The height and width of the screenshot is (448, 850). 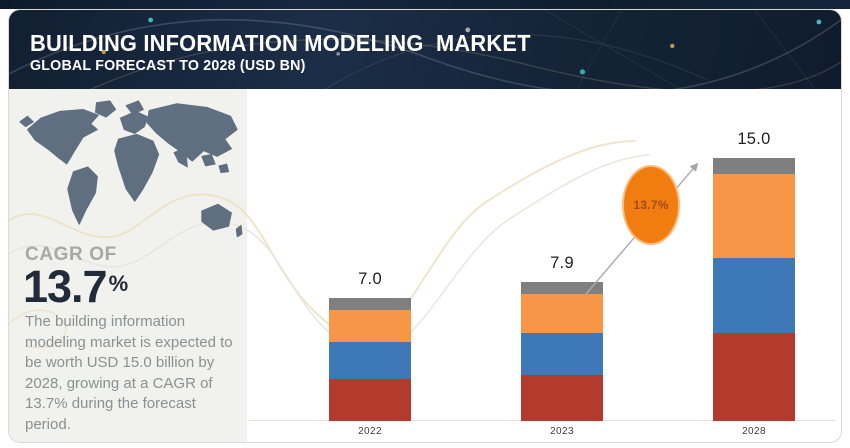 I want to click on bar-total-2028: 15.0, so click(x=754, y=139).